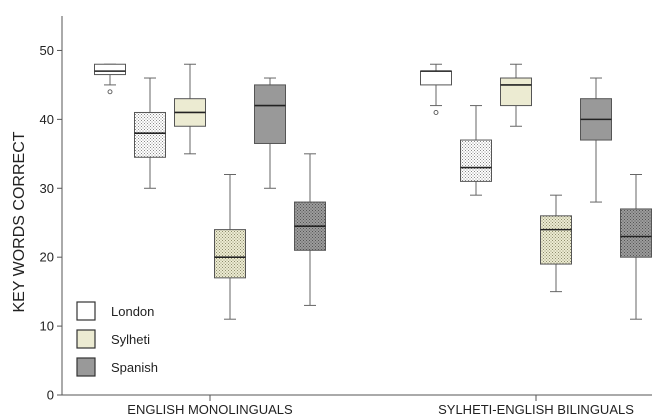 The image size is (652, 418). I want to click on y-tick-label: 0, so click(50, 395).